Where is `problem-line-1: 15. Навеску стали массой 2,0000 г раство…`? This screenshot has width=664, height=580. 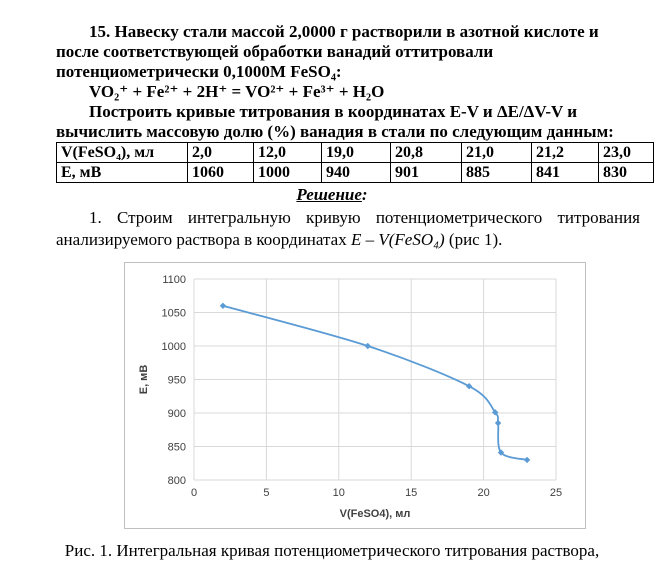 problem-line-1: 15. Навеску стали массой 2,0000 г раство… is located at coordinates (344, 31).